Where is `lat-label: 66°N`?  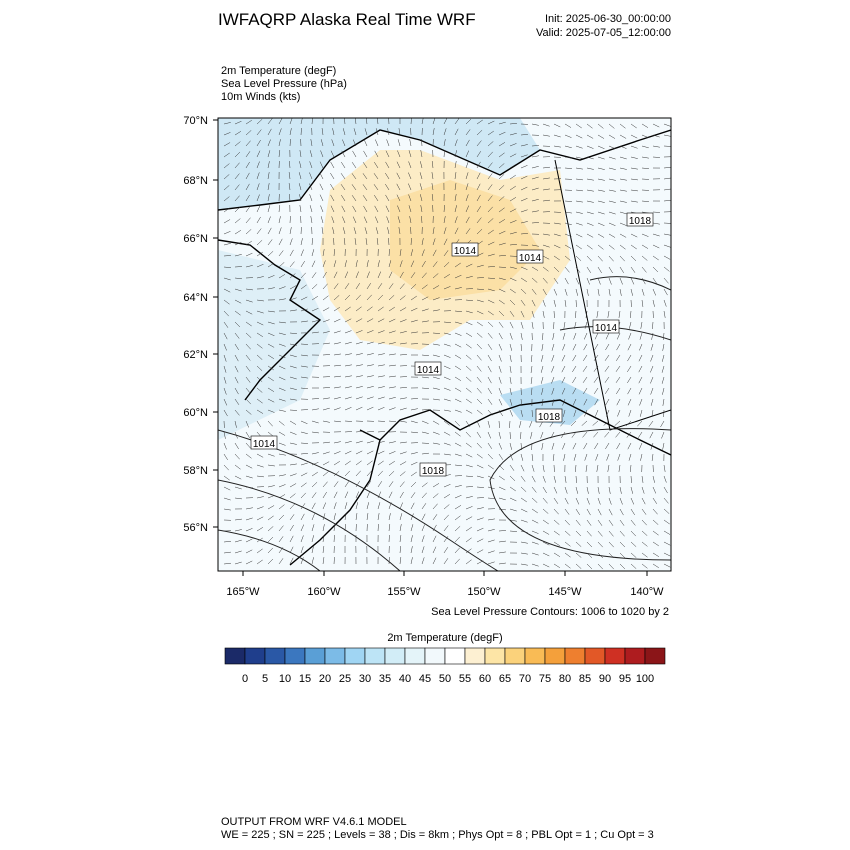
lat-label: 66°N is located at coordinates (195, 239).